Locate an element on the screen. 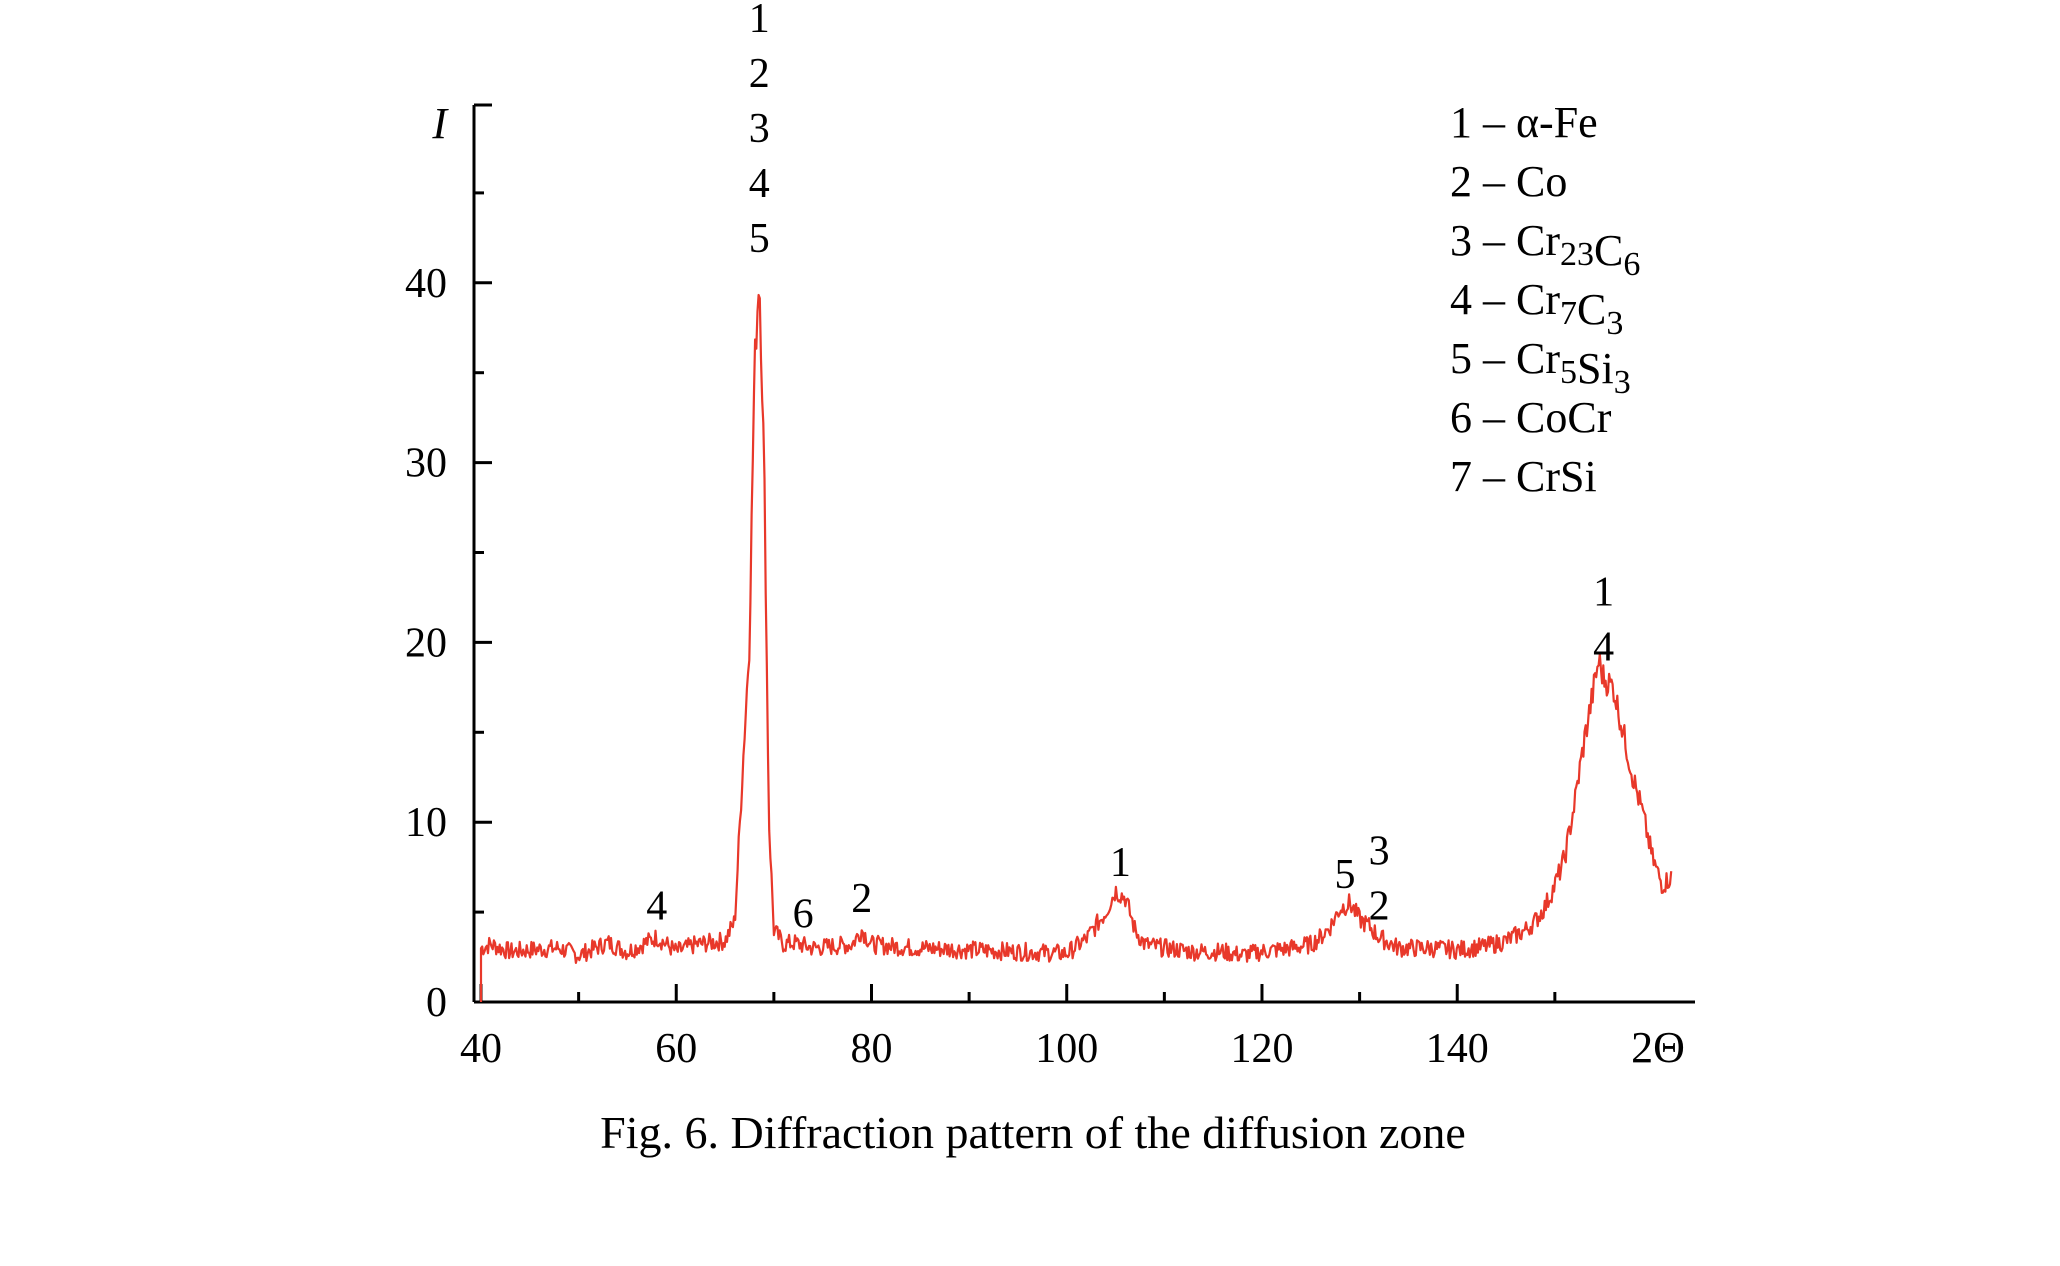 The image size is (2060, 1266). y-tick-label: 20 is located at coordinates (426, 643).